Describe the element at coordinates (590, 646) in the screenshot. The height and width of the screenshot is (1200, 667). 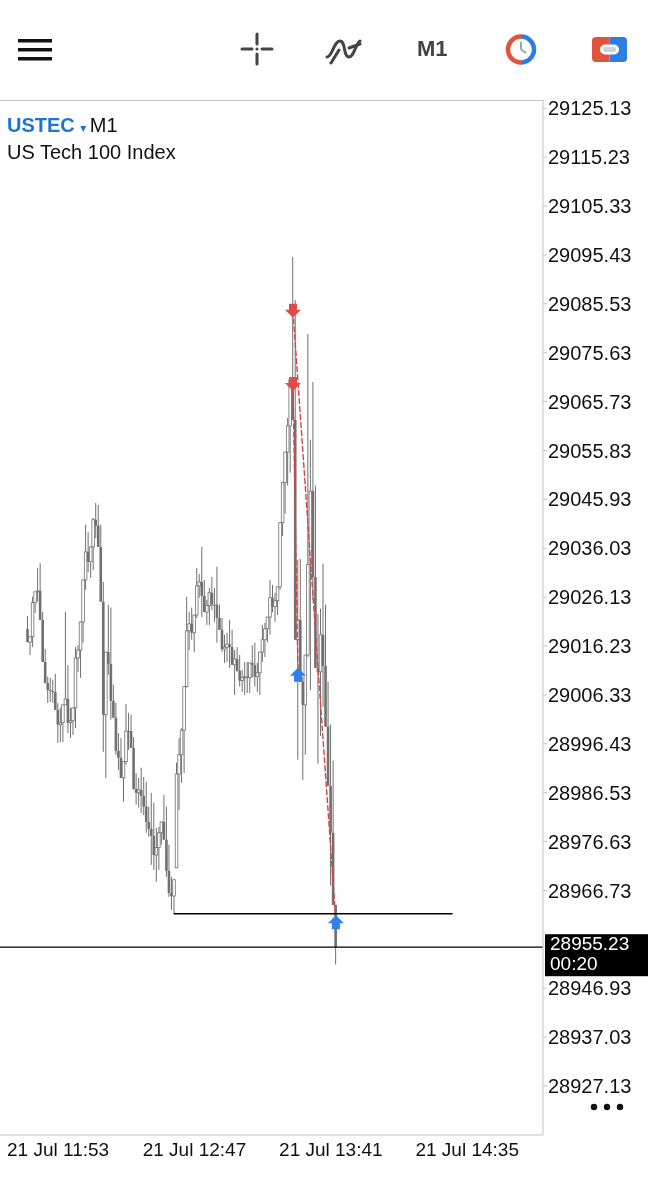
I see `y-tick-label: 29016.23` at that location.